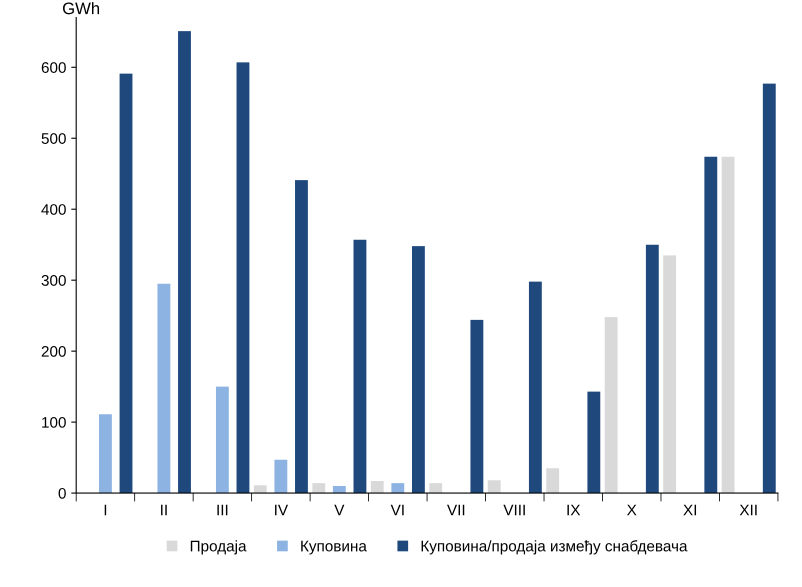 The image size is (802, 587). I want to click on x-tick-label: IV, so click(281, 510).